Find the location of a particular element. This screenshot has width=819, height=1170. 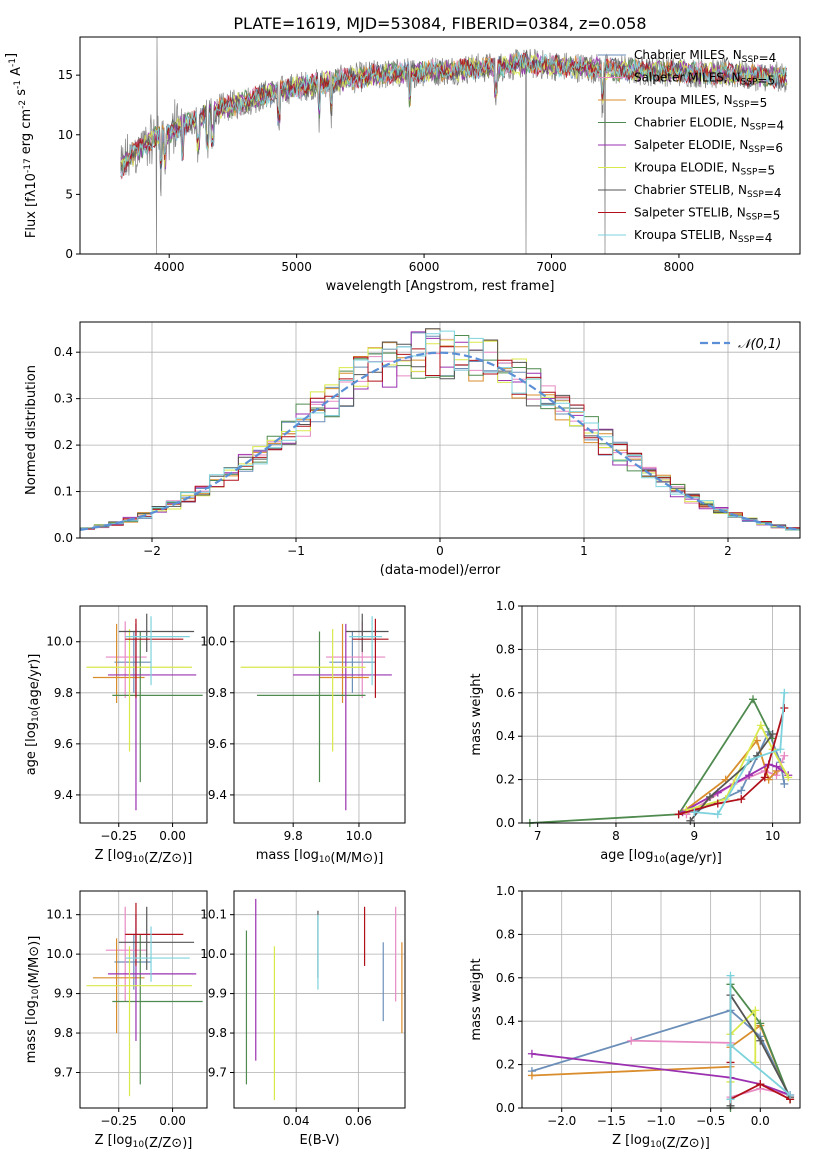

normal-reference-curve is located at coordinates (440, 441).